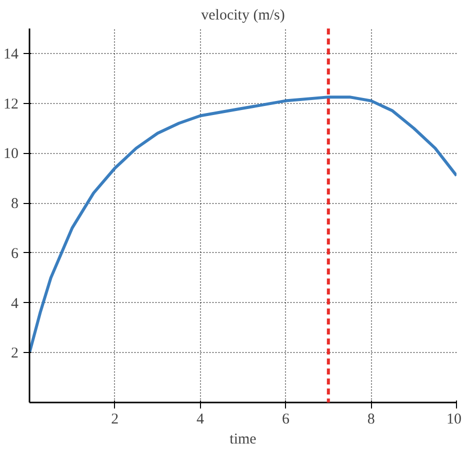  I want to click on y-tick-label: 14, so click(11, 54).